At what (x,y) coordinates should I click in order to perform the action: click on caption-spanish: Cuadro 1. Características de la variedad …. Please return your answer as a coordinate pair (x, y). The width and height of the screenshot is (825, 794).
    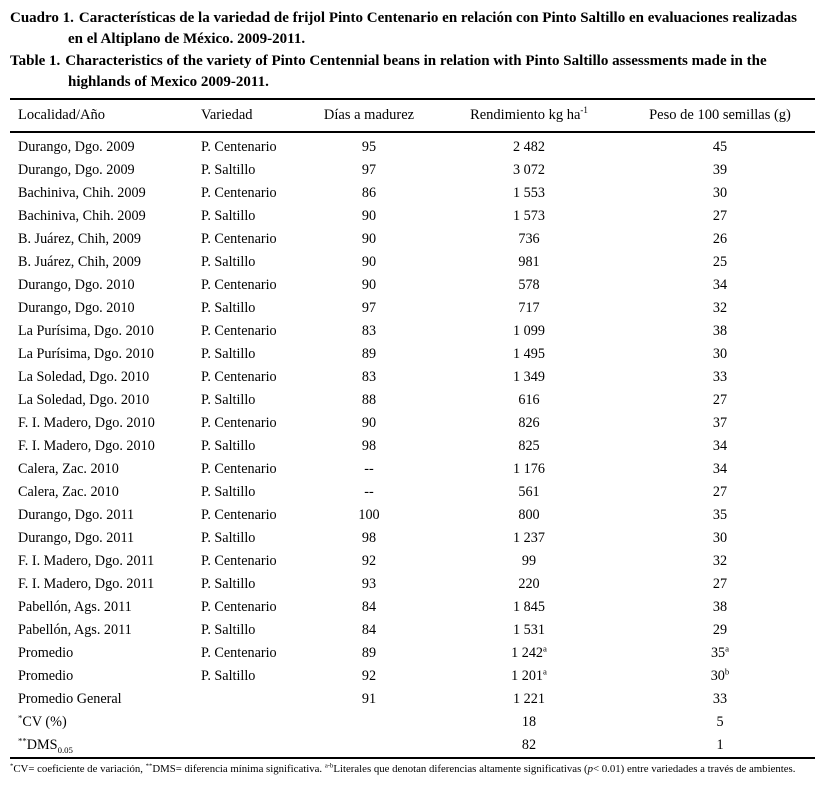
    Looking at the image, I should click on (412, 28).